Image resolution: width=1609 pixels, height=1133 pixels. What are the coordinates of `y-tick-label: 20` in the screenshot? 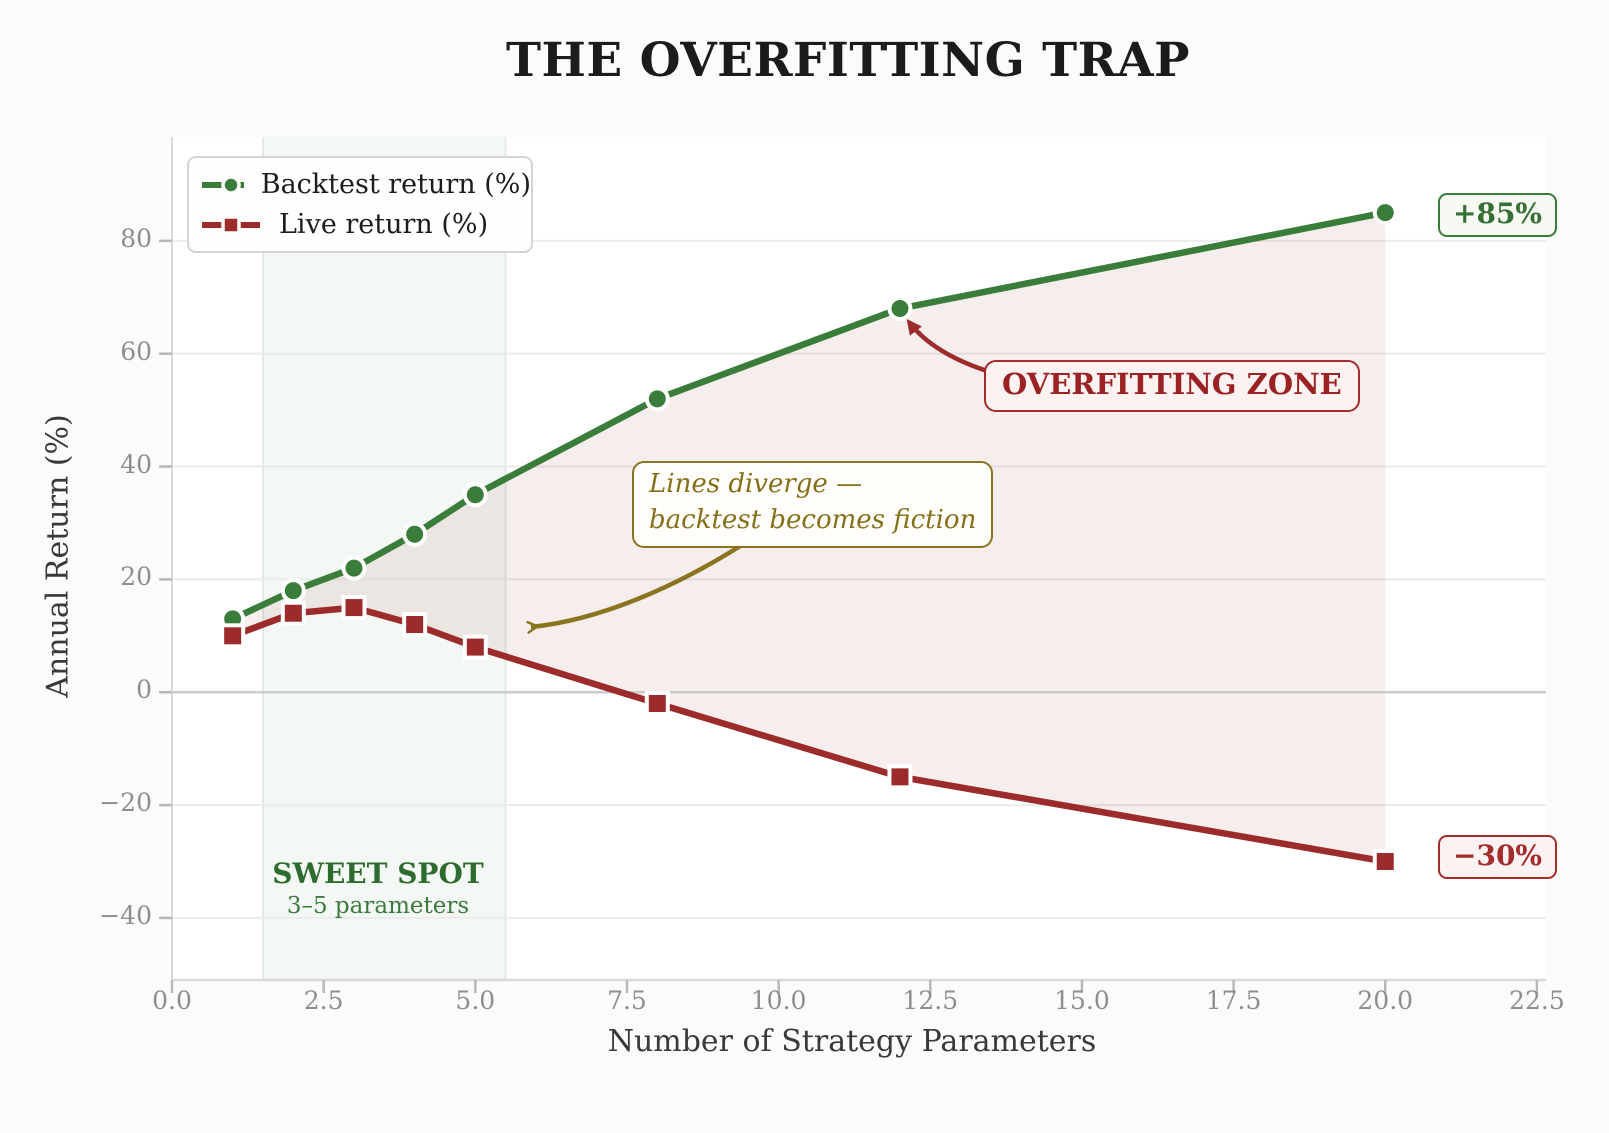 It's located at (136, 577).